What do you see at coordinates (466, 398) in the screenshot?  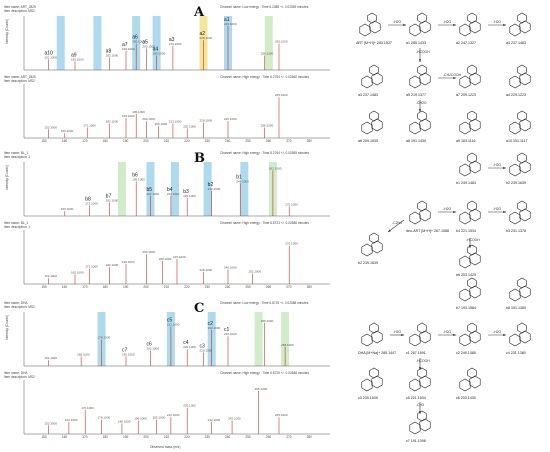 I see `molecule-label: c6 203.1430` at bounding box center [466, 398].